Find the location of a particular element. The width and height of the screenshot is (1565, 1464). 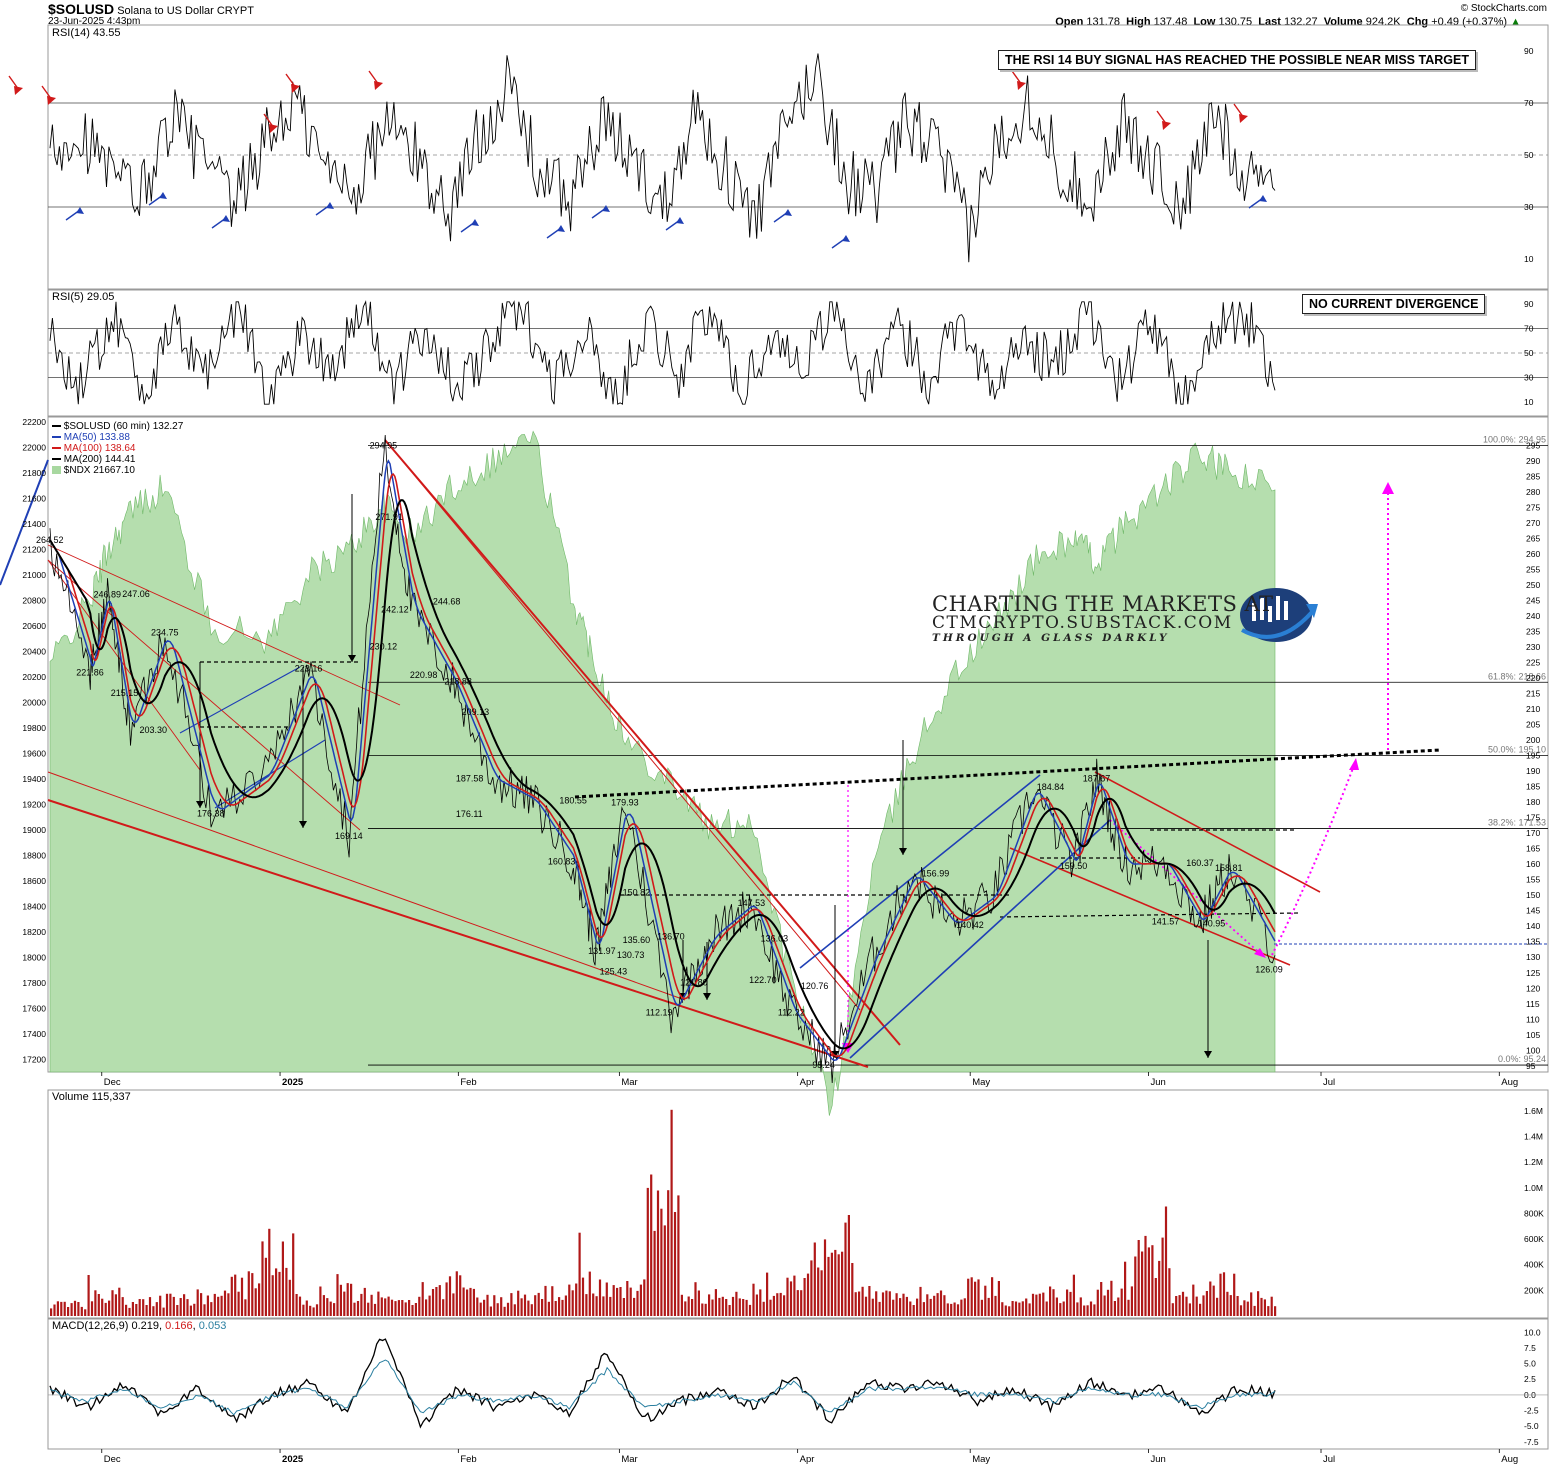

price-label: 169.14 is located at coordinates (349, 836).